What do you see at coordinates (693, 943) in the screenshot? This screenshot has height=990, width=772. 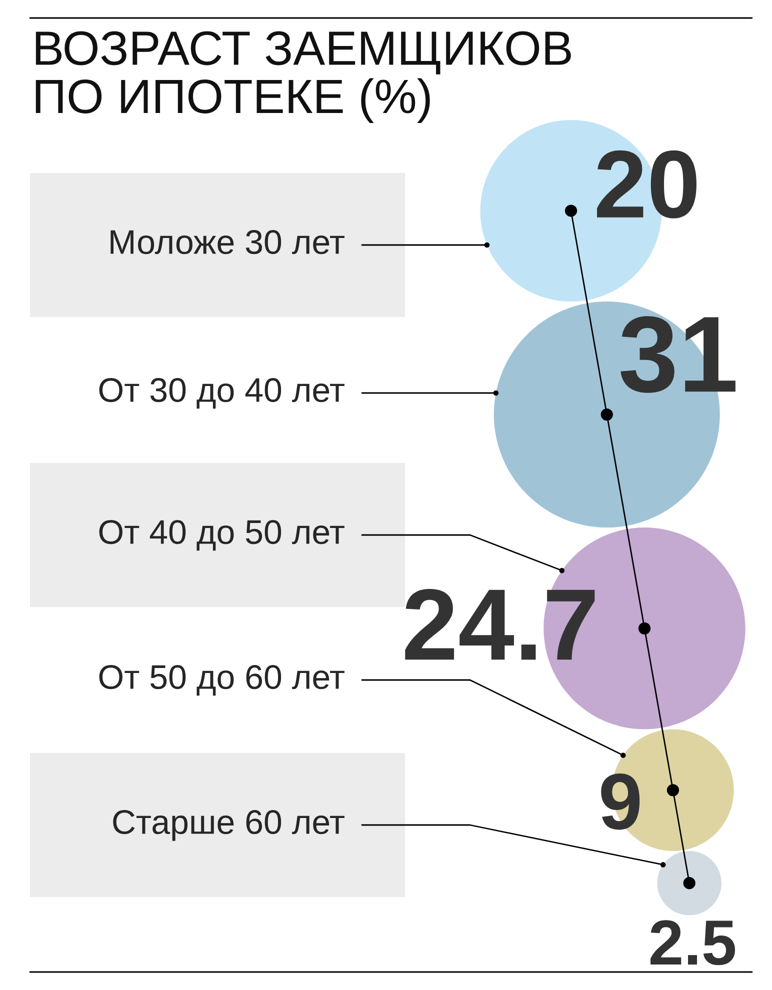 I see `data-label: 2.5` at bounding box center [693, 943].